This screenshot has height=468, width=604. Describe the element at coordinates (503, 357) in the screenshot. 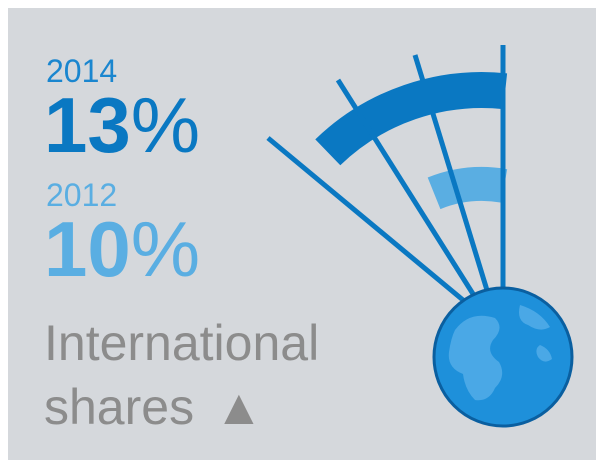

I see `globe` at that location.